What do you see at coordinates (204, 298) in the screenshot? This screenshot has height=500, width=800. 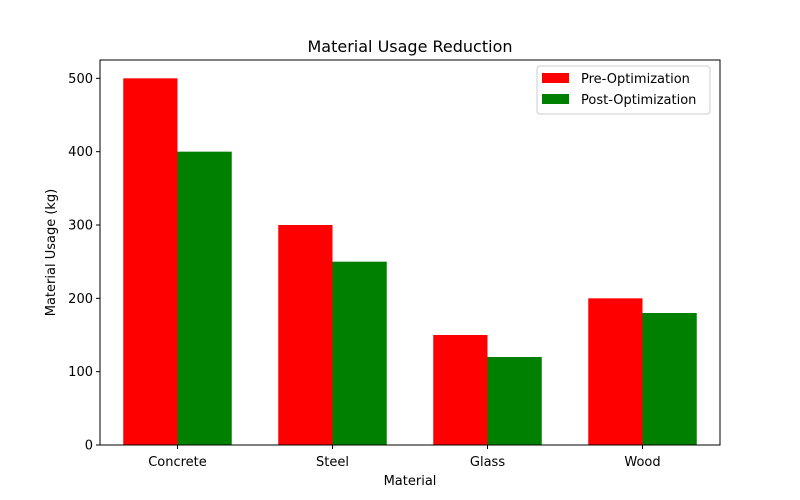 I see `bar-concrete-post-optimization` at bounding box center [204, 298].